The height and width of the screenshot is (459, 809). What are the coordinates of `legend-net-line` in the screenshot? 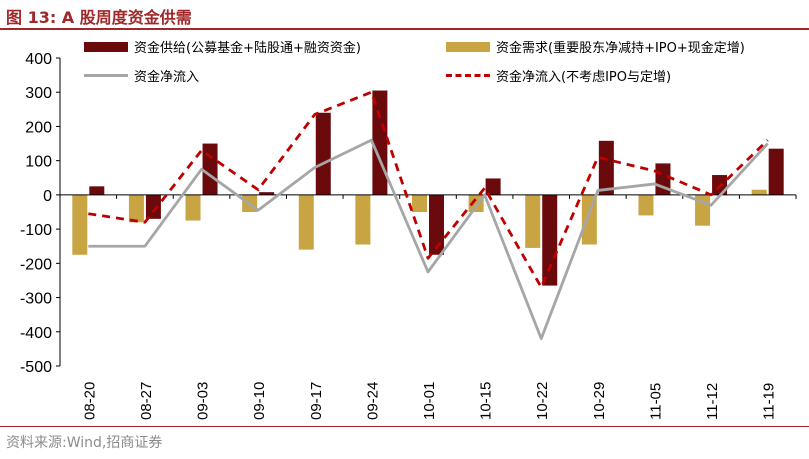 It's located at (106, 75).